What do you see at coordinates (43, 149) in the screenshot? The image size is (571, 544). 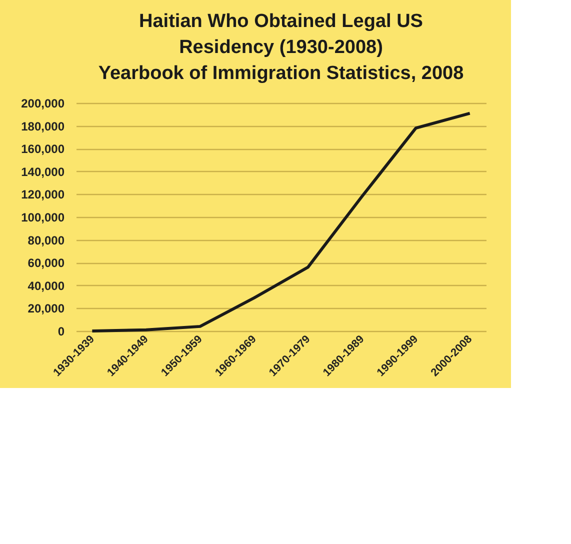 I see `y-tick-label: 160,000` at bounding box center [43, 149].